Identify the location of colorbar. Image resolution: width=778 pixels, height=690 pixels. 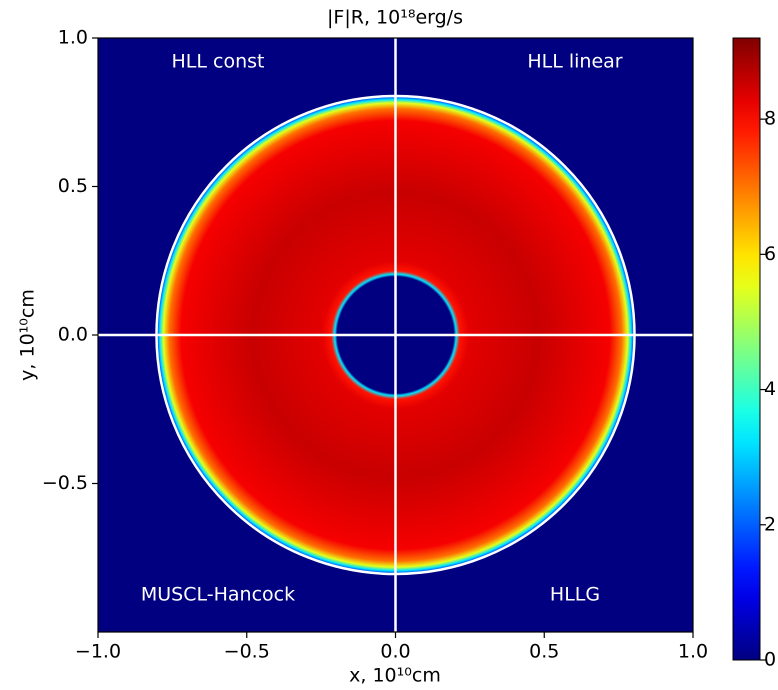
(746, 349).